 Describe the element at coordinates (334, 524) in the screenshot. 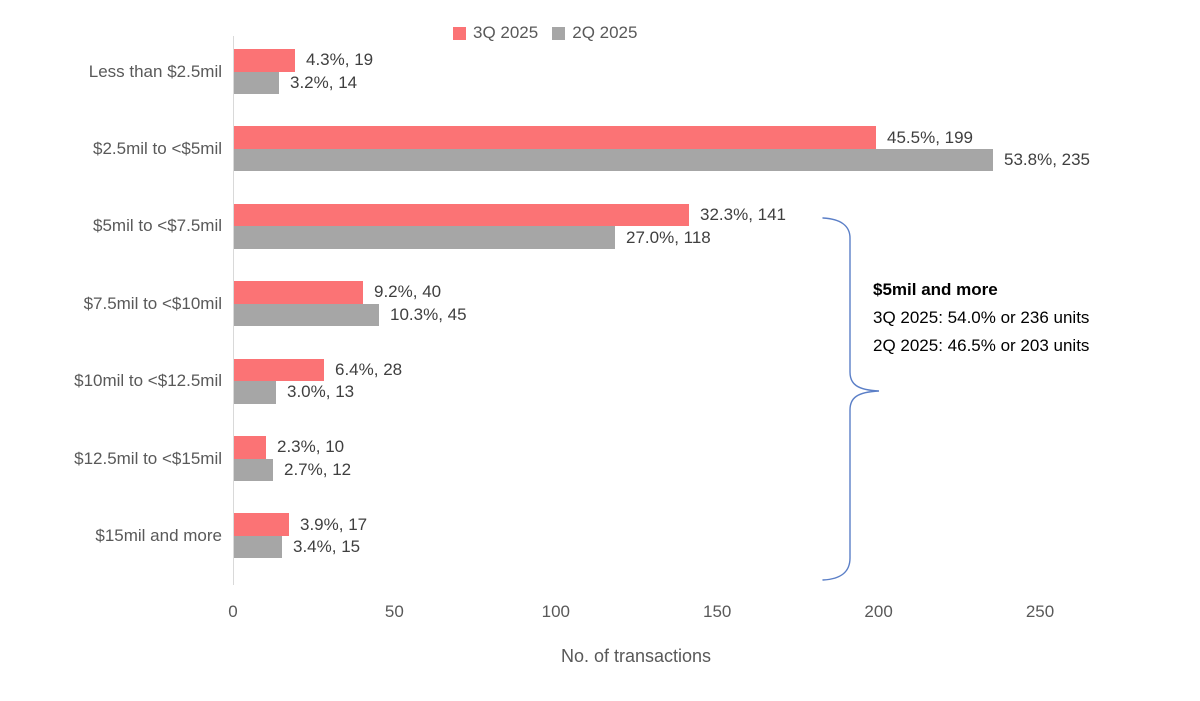

I see `bar-label: 3.9%, 17` at that location.